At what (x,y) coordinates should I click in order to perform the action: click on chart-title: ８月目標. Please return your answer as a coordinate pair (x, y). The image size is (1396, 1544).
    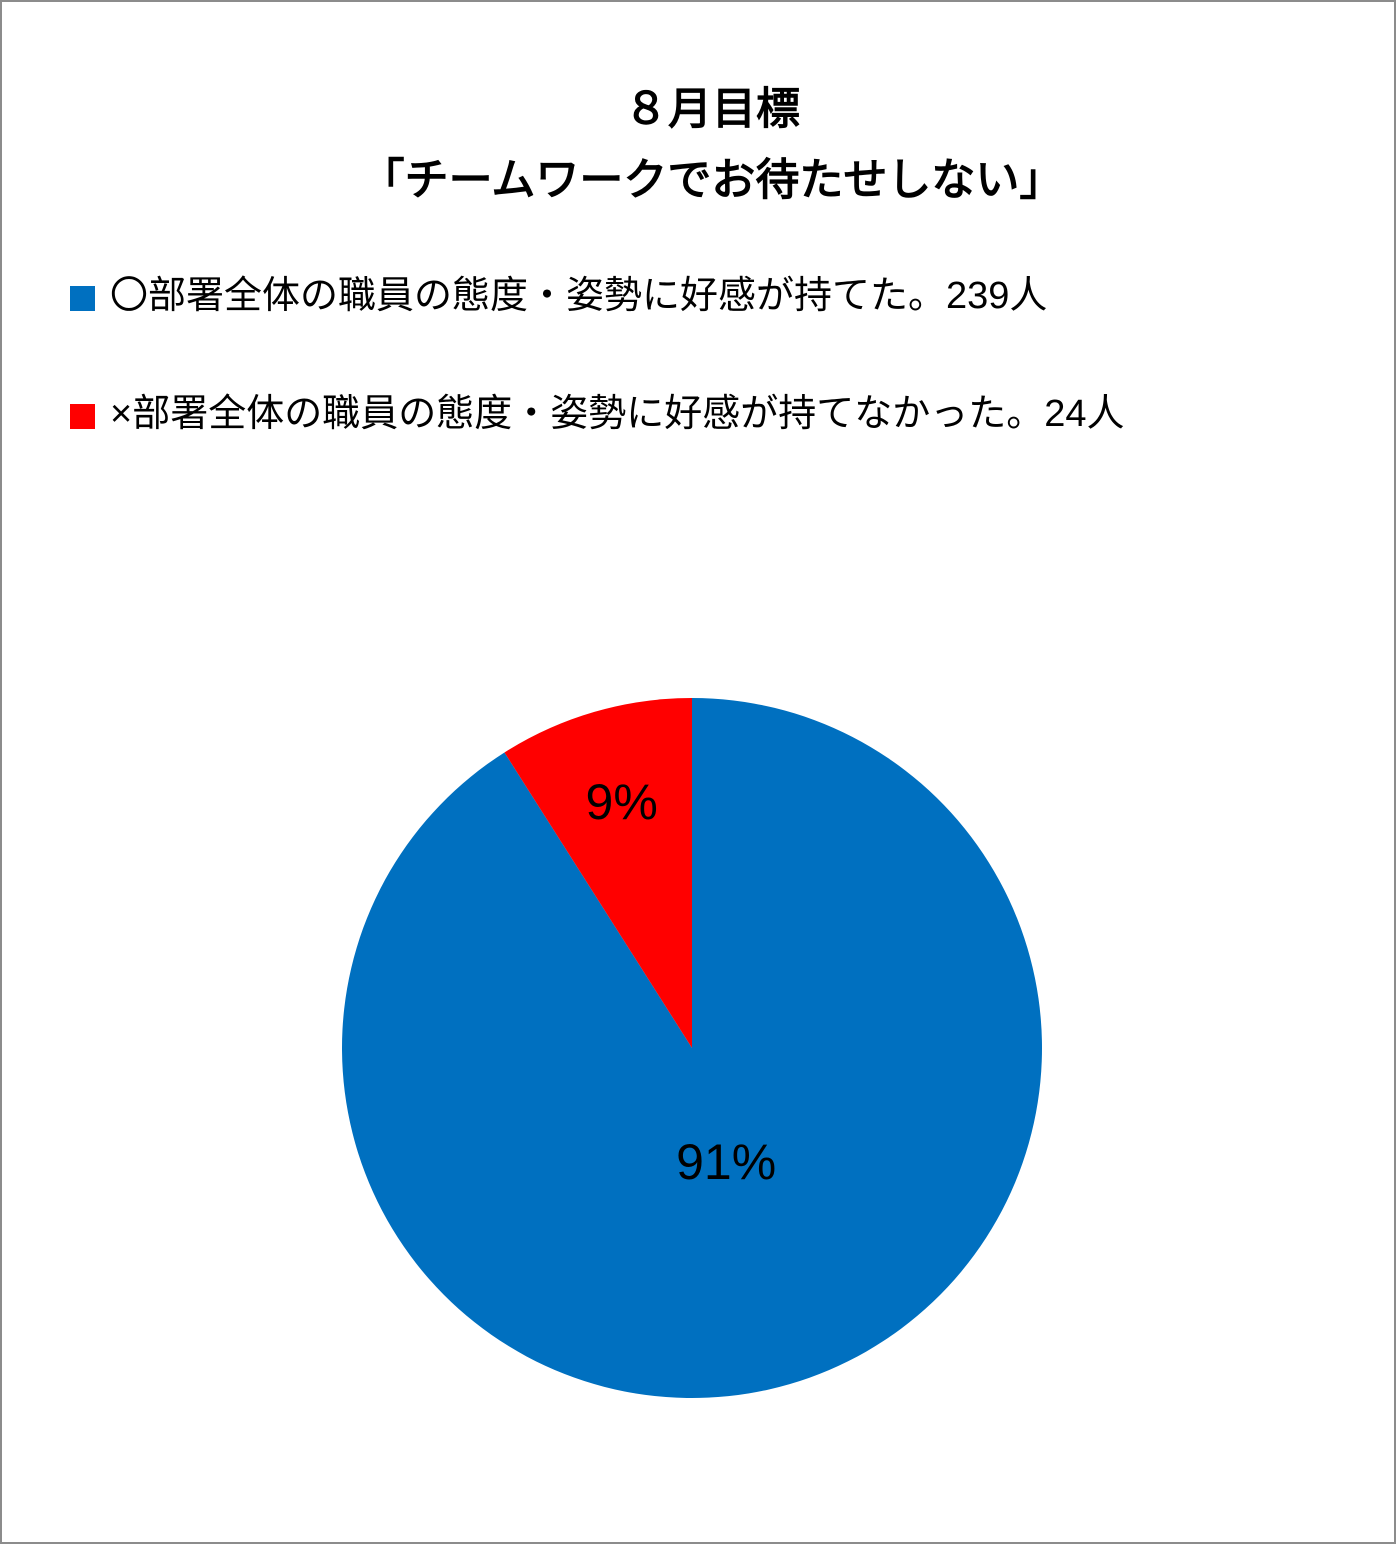
    Looking at the image, I should click on (712, 109).